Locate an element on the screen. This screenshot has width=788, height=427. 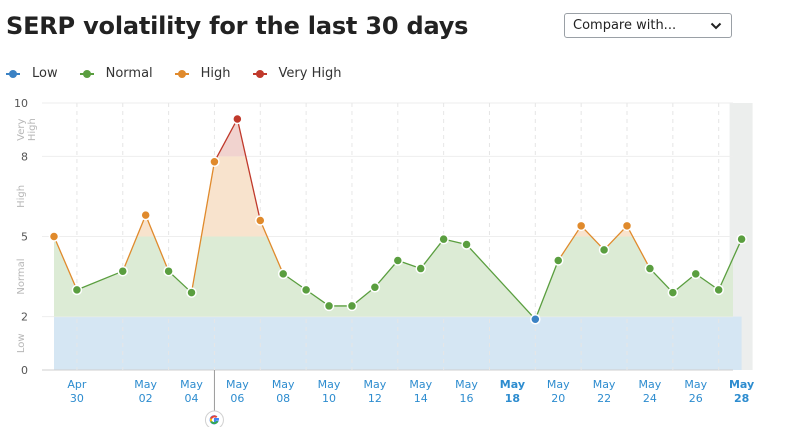
x-tick-day: 28 is located at coordinates (741, 398).